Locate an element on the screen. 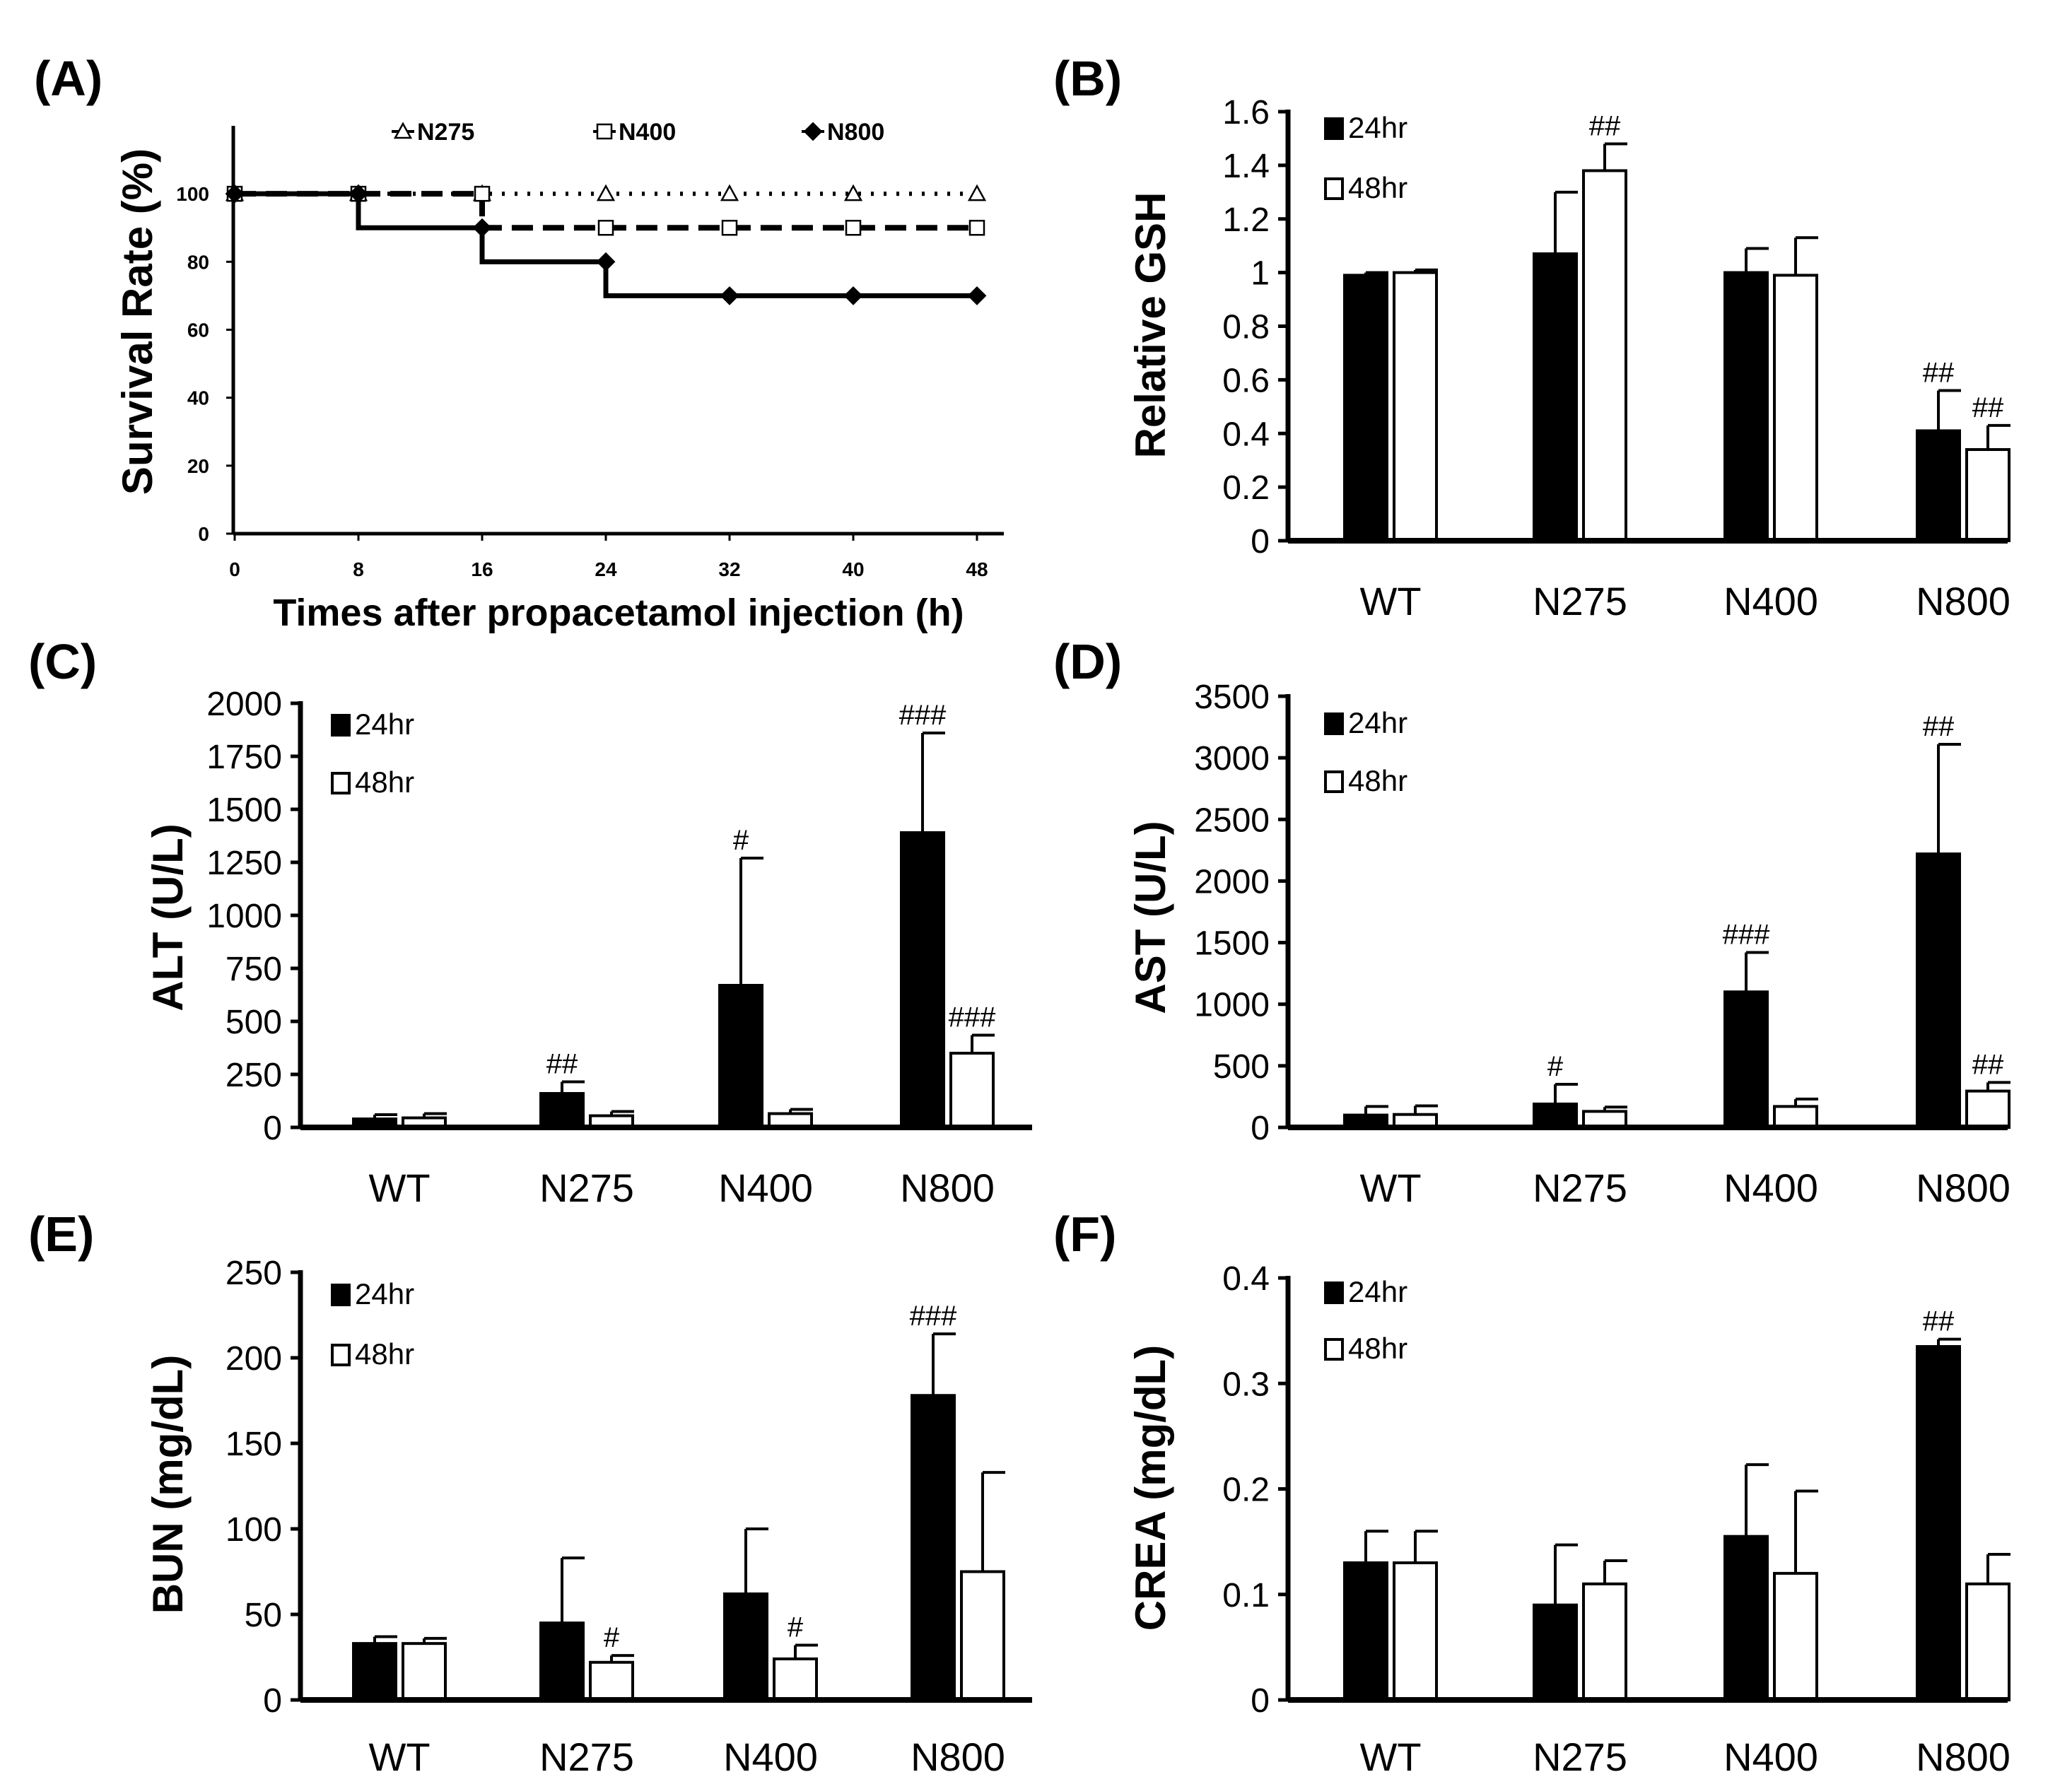 The image size is (2072, 1789). y-tick-label: 2500 is located at coordinates (1232, 820).